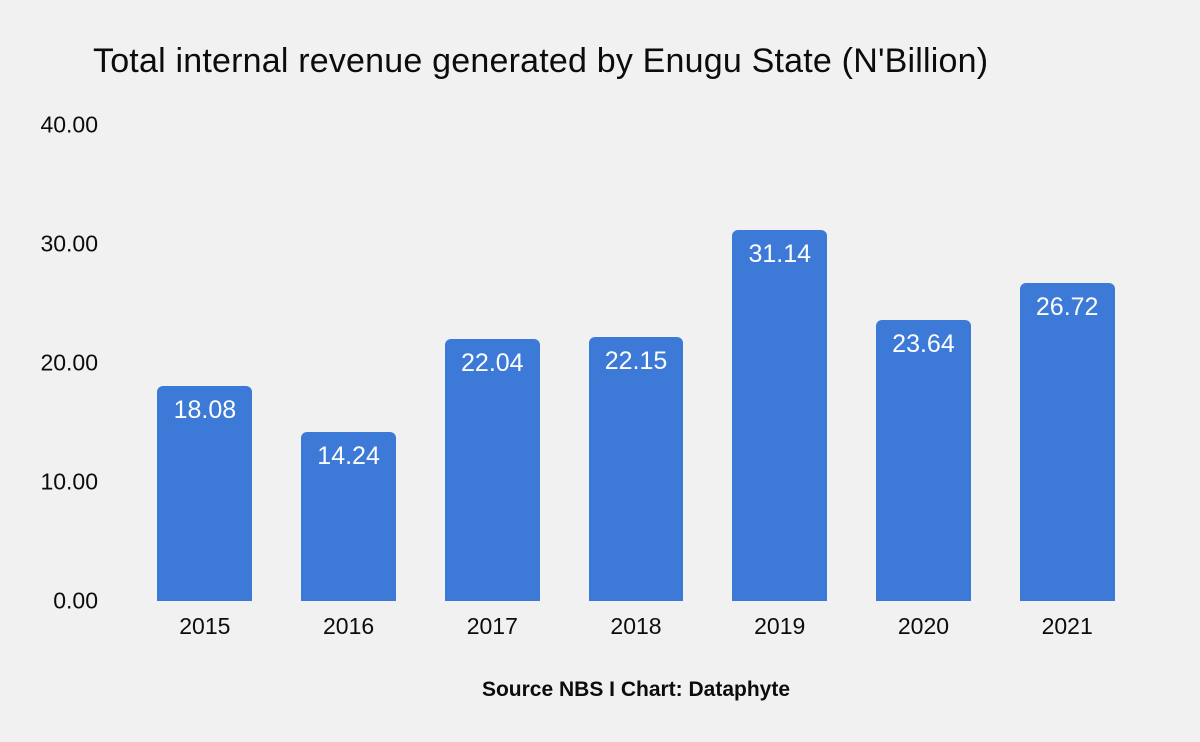 This screenshot has height=742, width=1200. What do you see at coordinates (69, 481) in the screenshot?
I see `y-tick-label: 10.00` at bounding box center [69, 481].